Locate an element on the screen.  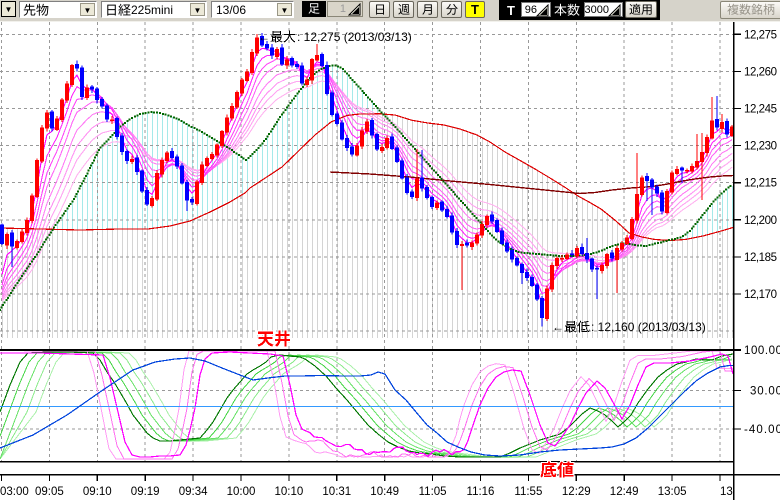
svg-text:: 12,160 (2013/03/13): : 12,160 (2013/03/13) is located at coordinates (648, 327).